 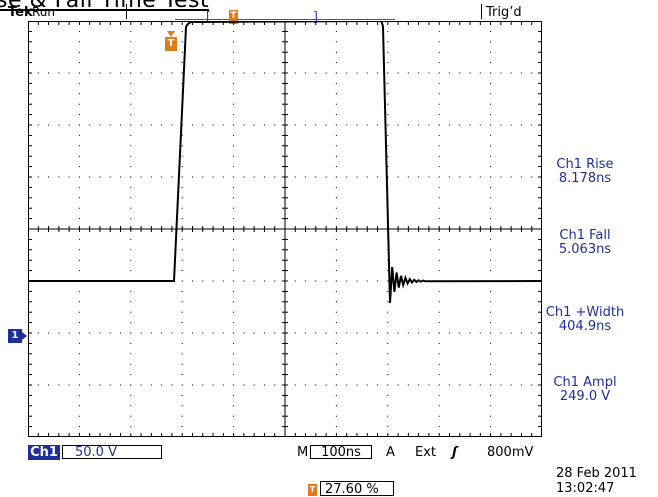 What do you see at coordinates (357, 489) in the screenshot?
I see `trigger-position-value: 27.60 %` at bounding box center [357, 489].